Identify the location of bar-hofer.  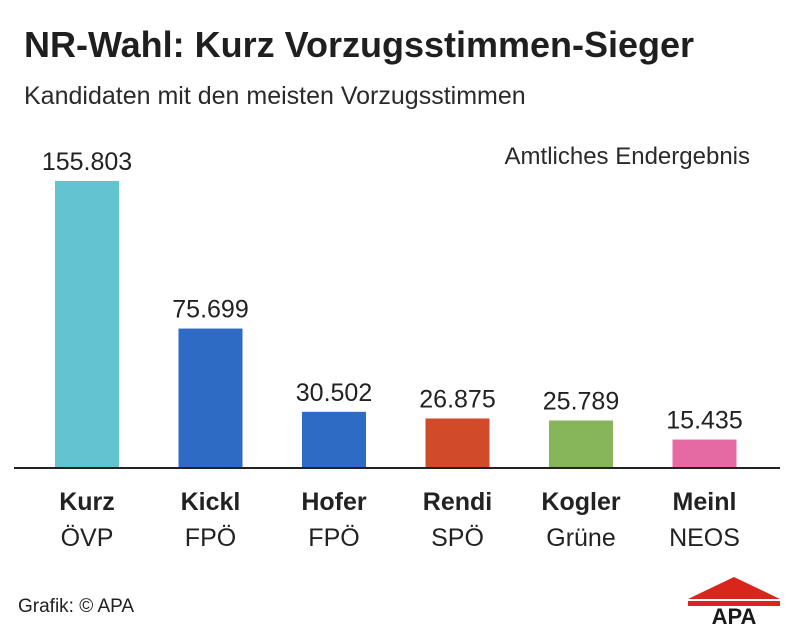
(334, 439).